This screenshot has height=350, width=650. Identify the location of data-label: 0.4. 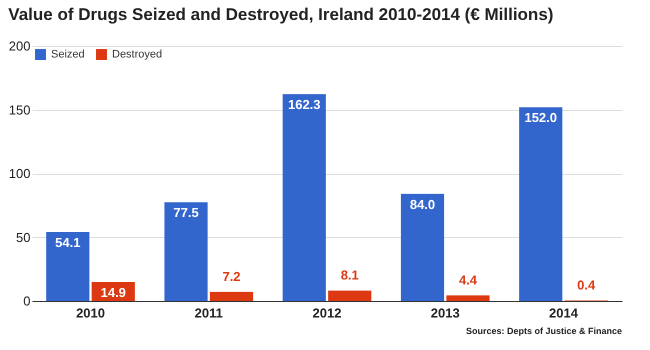
(586, 284).